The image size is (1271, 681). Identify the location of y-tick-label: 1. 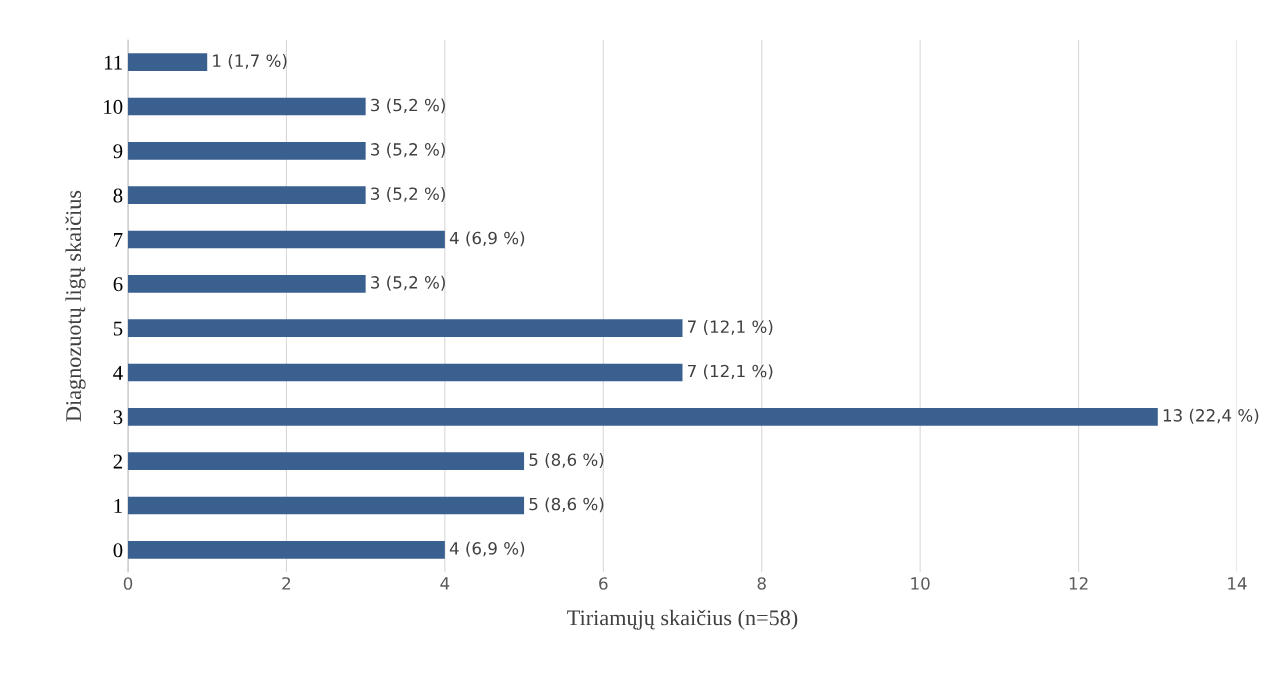
(118, 505).